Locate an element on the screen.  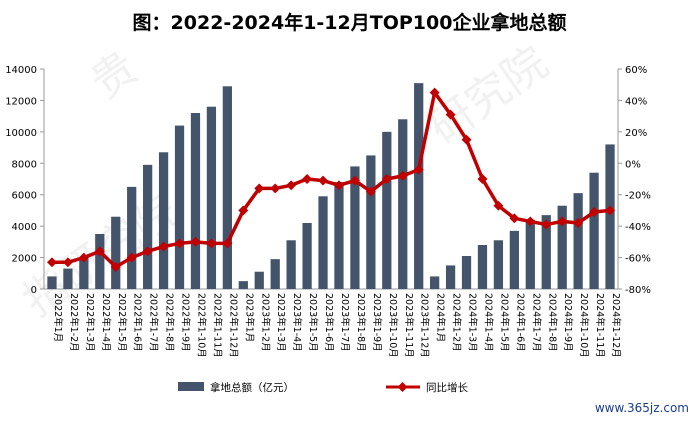
x-tick-label: 2022年1-2月 is located at coordinates (74, 322).